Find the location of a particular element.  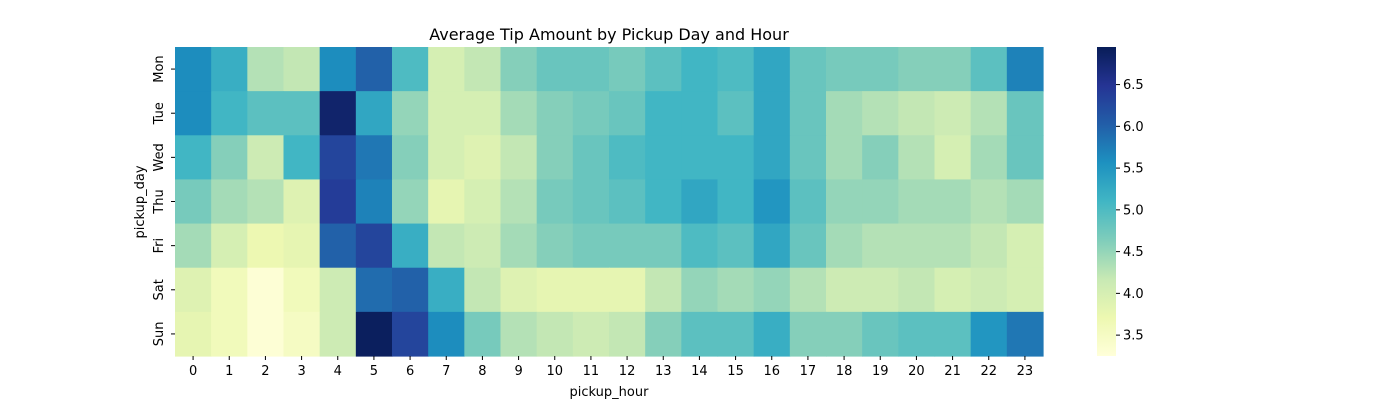

y-axis-ticks: Mon Tue Wed Thu Fri Sat Sun is located at coordinates (163, 200).